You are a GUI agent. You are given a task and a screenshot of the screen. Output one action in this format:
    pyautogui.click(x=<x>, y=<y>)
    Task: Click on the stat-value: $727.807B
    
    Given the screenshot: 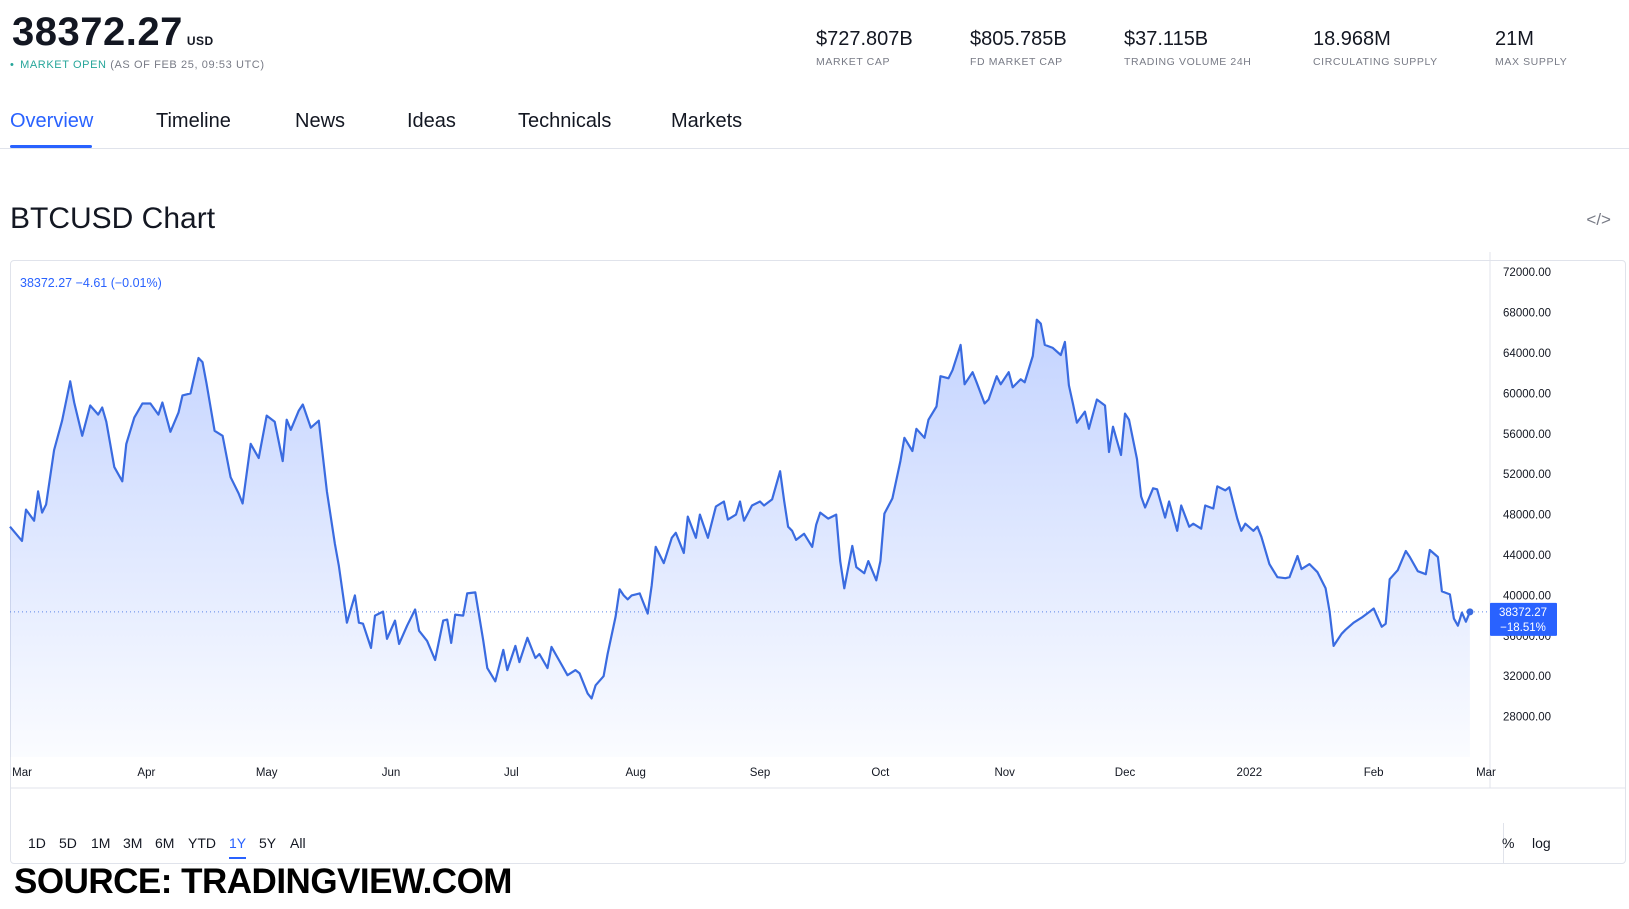 What is the action you would take?
    pyautogui.click(x=864, y=39)
    